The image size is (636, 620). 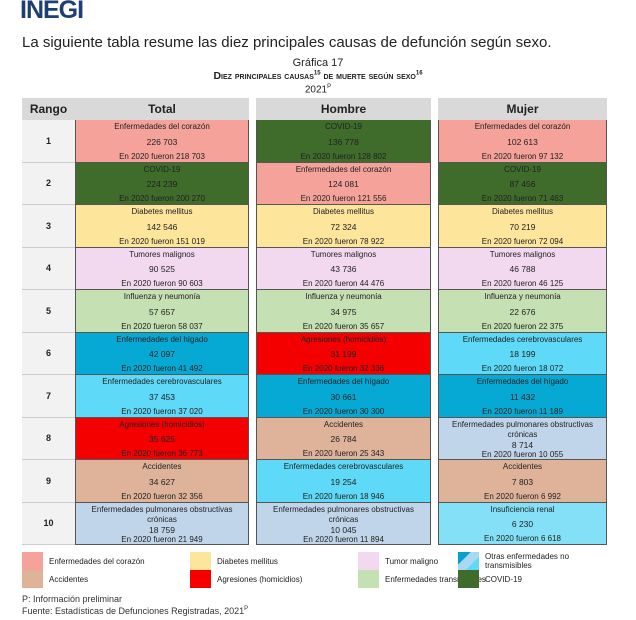 I want to click on death-count: 124 081, so click(x=343, y=184).